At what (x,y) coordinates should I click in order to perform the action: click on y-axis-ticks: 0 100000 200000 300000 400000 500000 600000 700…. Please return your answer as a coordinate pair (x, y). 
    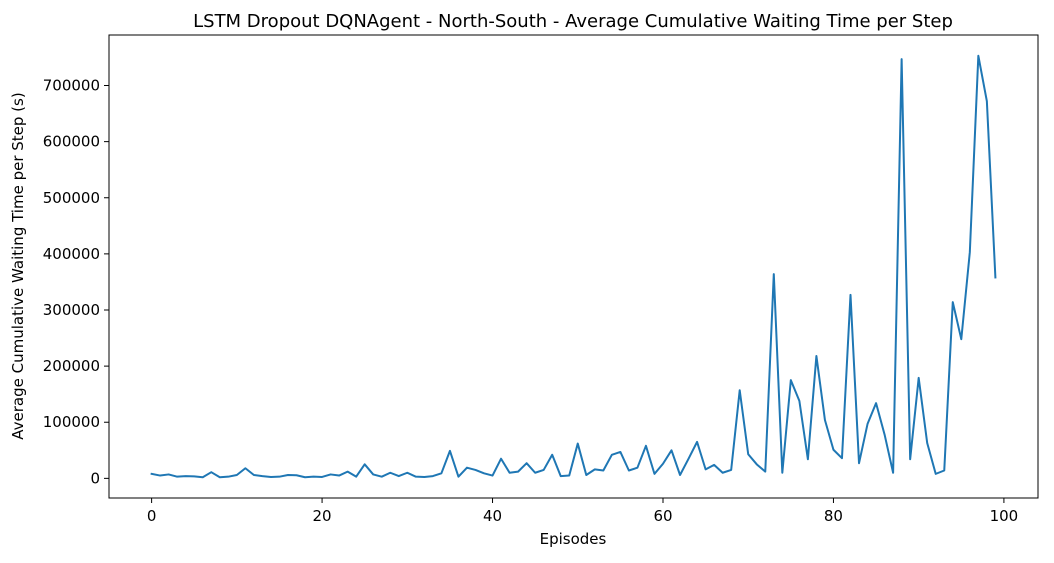
    Looking at the image, I should click on (76, 282).